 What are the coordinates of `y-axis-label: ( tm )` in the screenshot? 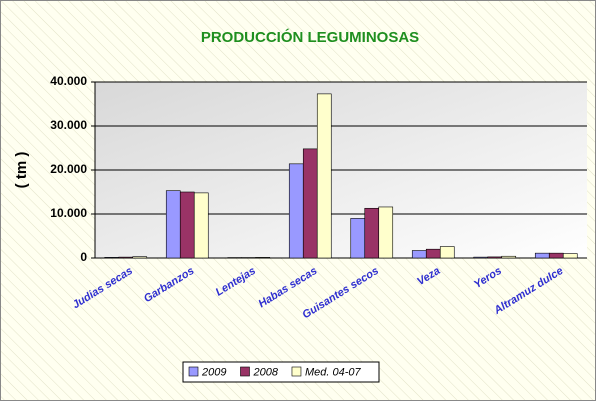 It's located at (21, 170).